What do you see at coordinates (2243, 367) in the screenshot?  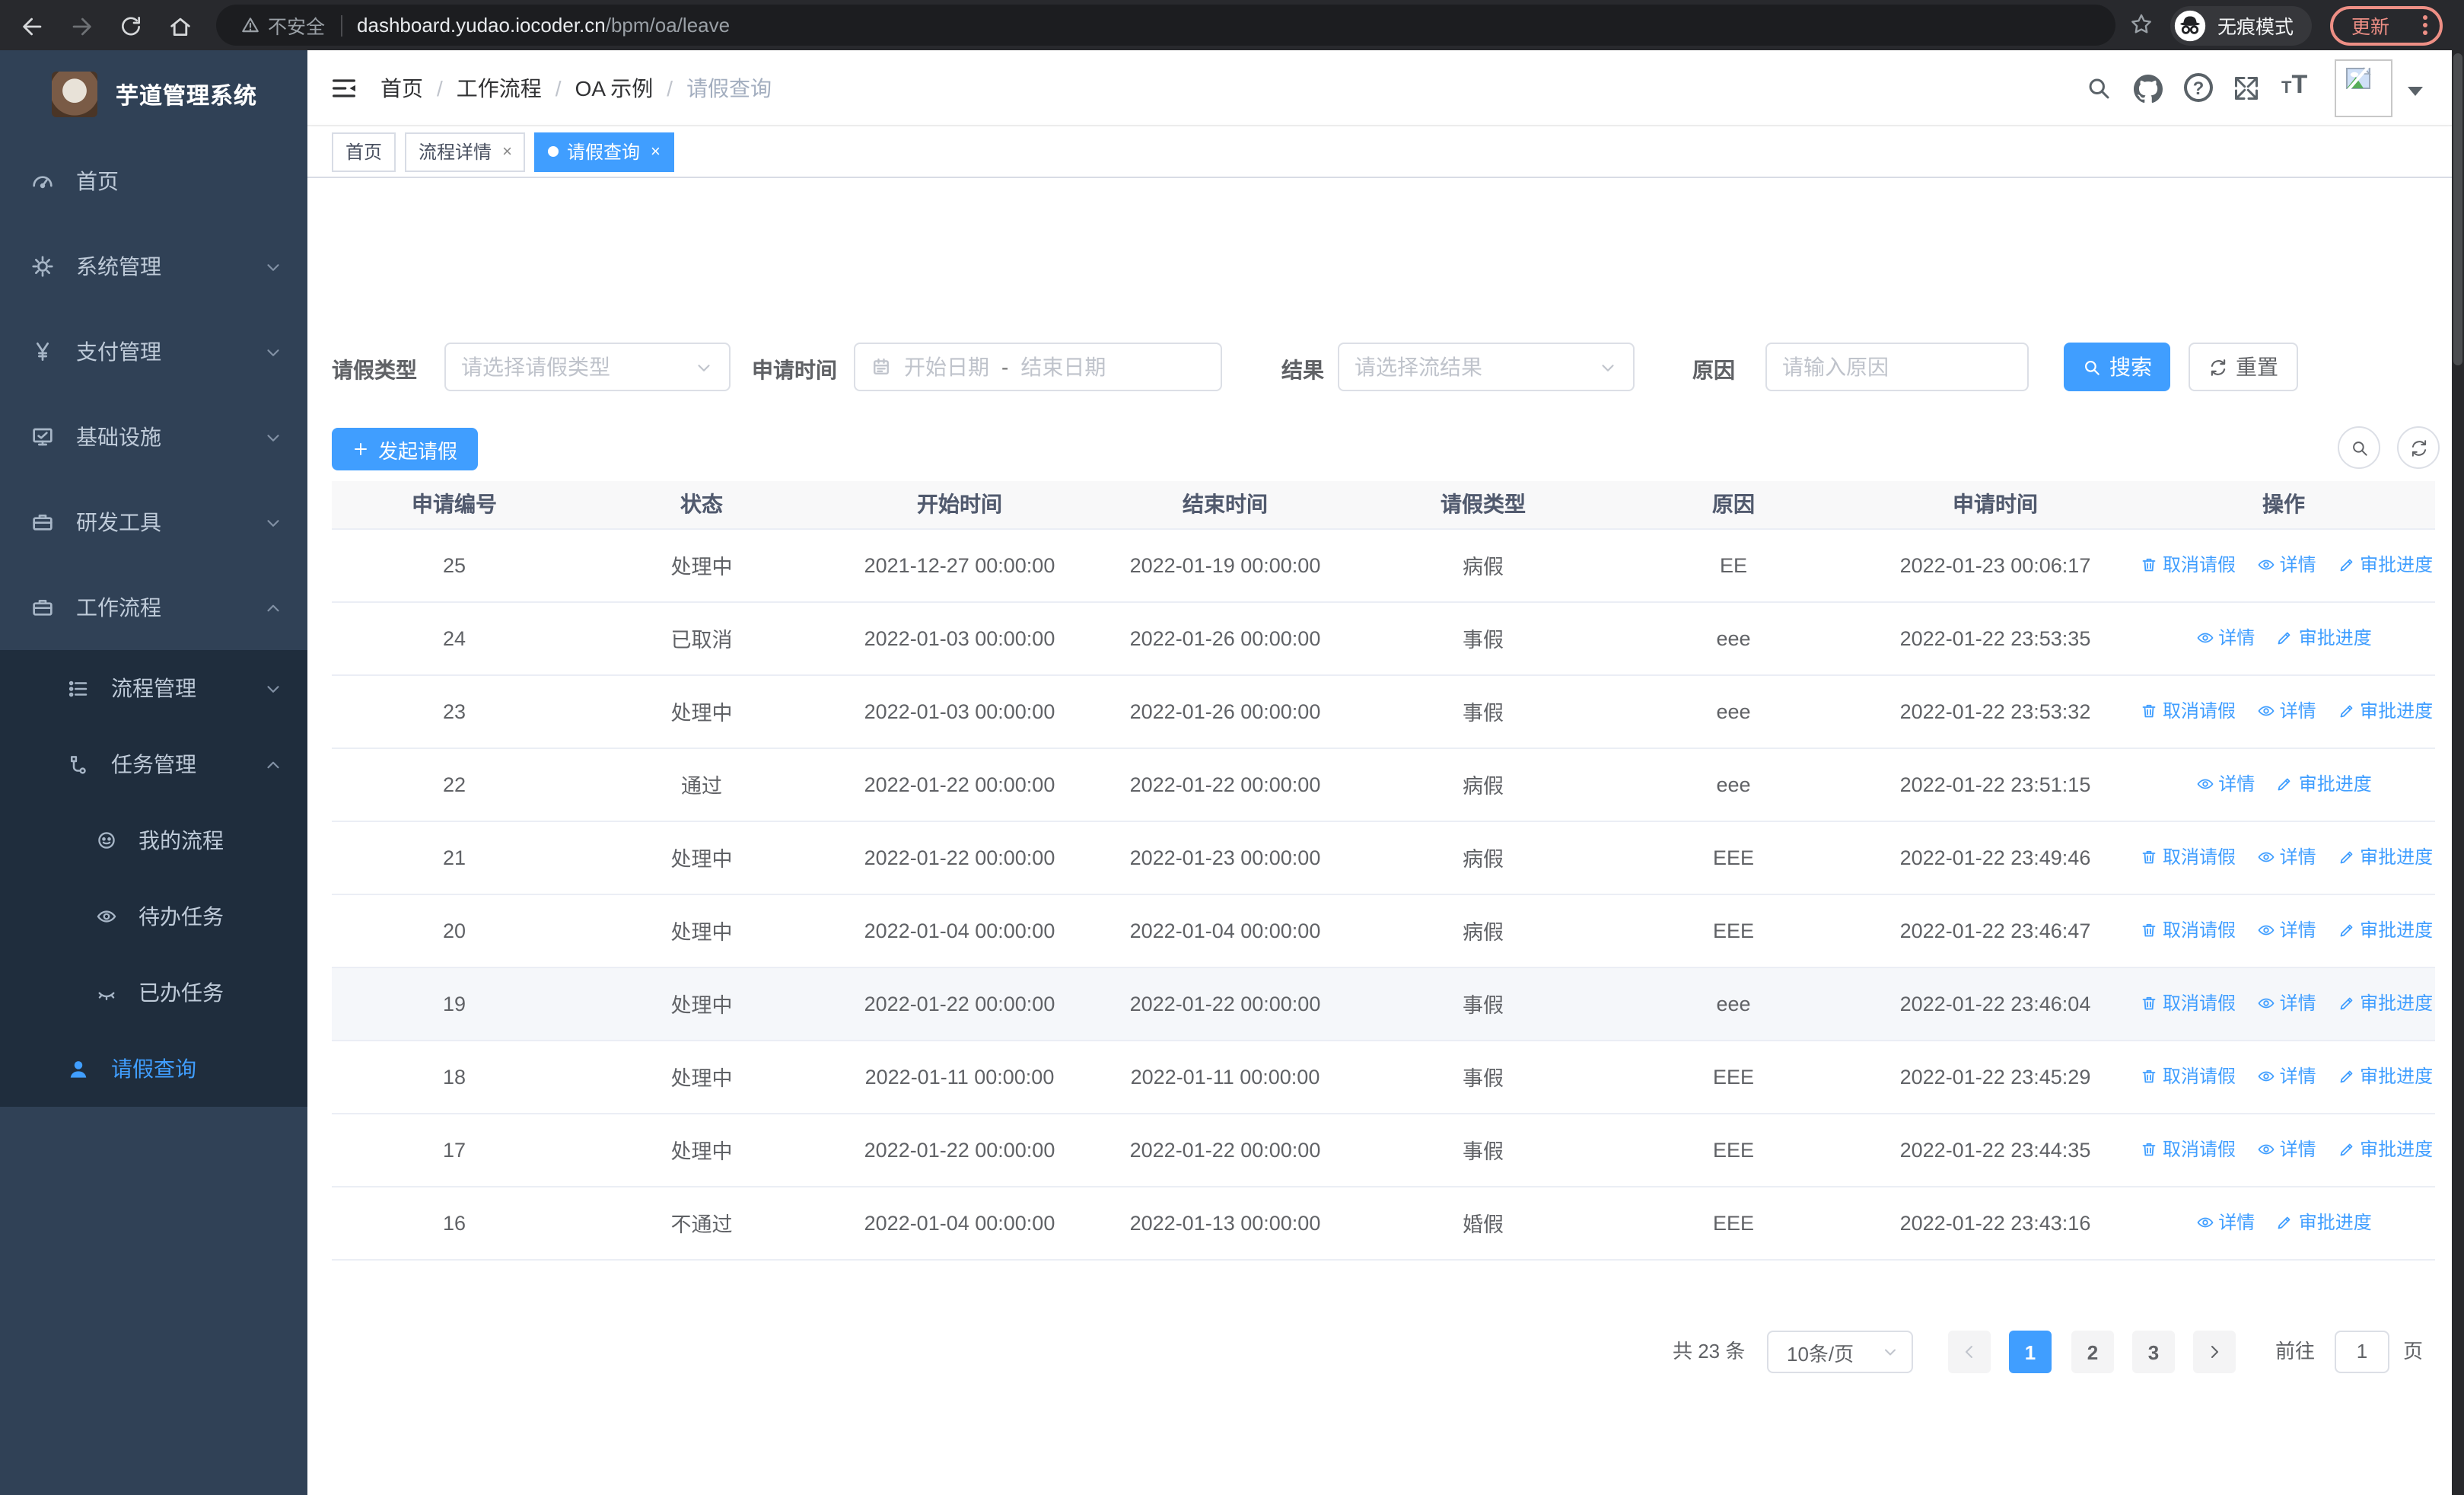 I see `reset-button: 重置` at bounding box center [2243, 367].